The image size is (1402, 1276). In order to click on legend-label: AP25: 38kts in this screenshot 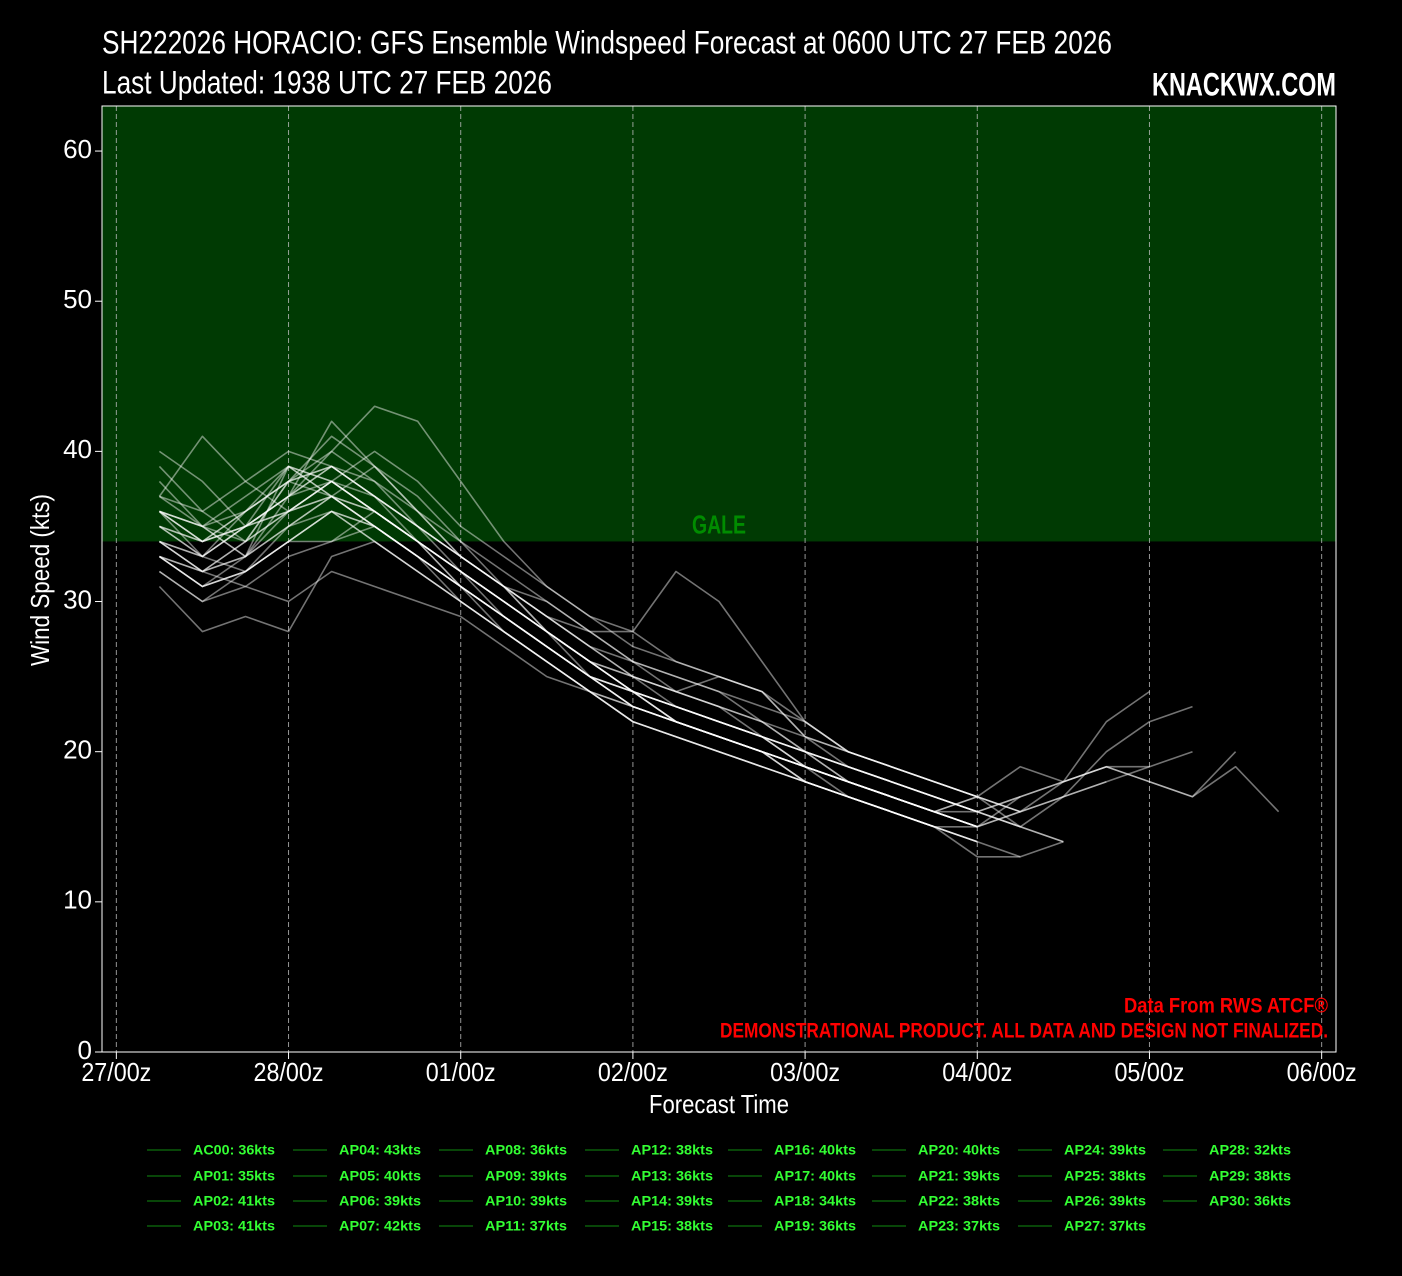, I will do `click(1105, 1176)`.